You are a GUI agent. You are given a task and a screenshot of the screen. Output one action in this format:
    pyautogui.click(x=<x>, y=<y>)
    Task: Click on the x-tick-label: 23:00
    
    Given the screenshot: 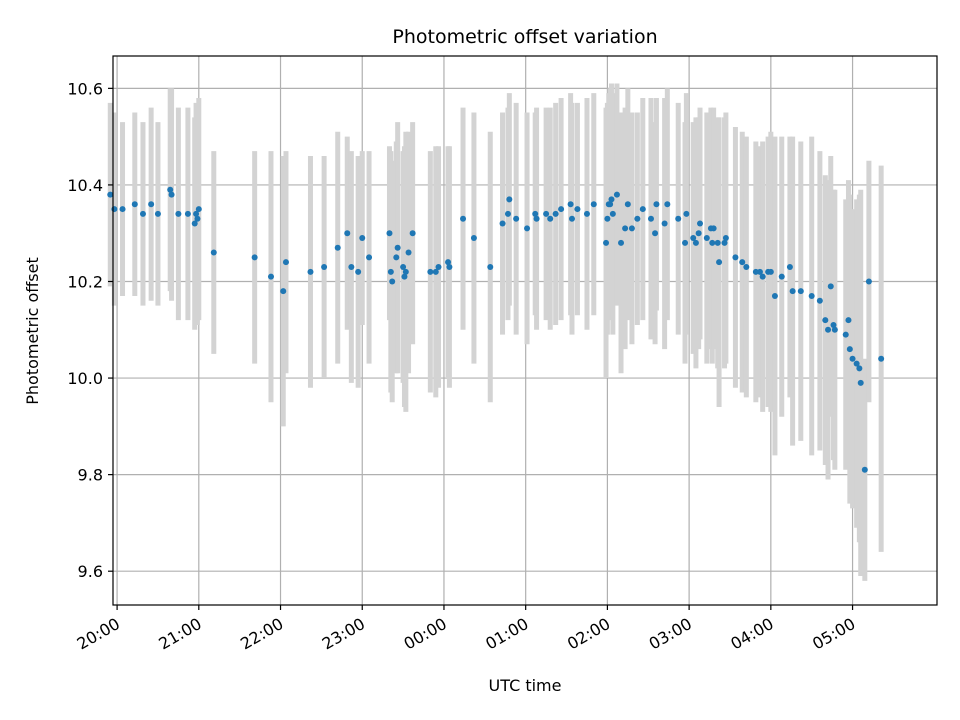 What is the action you would take?
    pyautogui.click(x=343, y=634)
    